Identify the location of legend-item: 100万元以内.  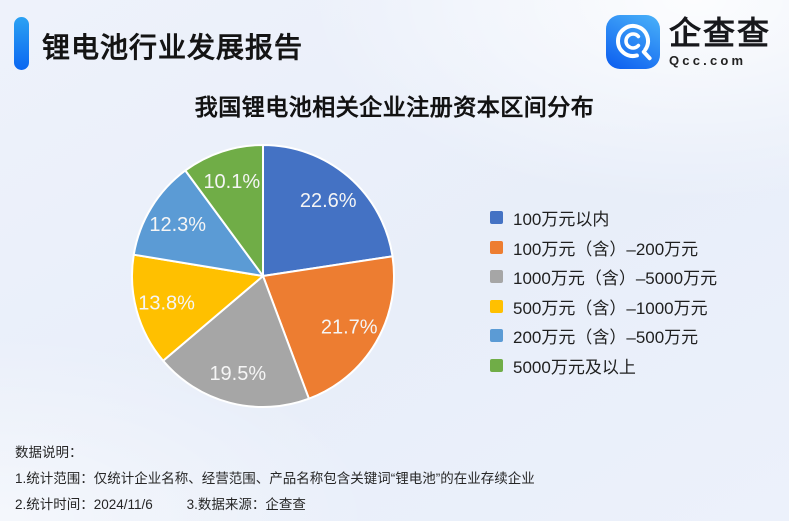
(603, 218).